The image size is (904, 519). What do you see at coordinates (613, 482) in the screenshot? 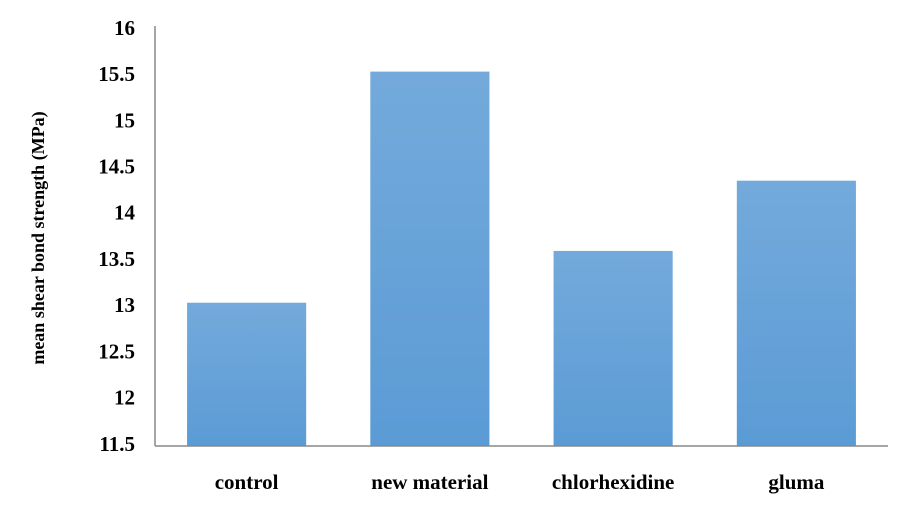
I see `x-tick-label: chlorhexidine` at bounding box center [613, 482].